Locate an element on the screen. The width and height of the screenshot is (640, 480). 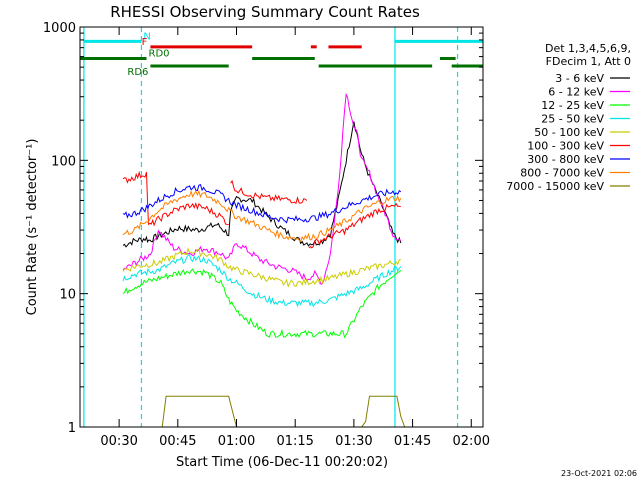
flag-label: N is located at coordinates (146, 36).